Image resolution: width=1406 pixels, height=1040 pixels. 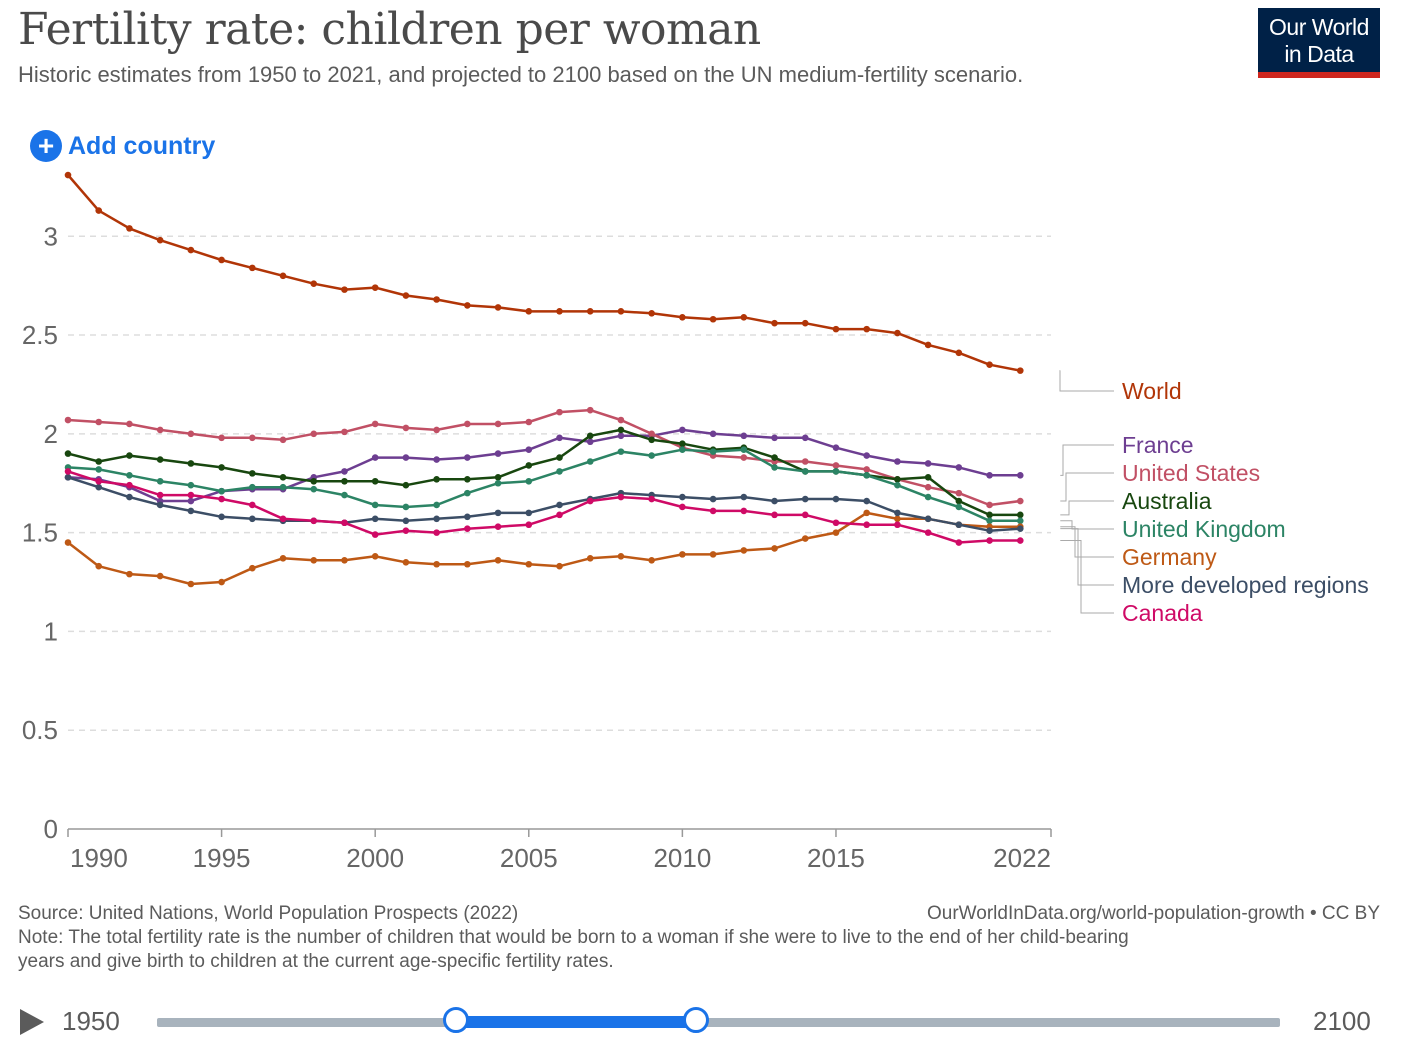 I want to click on series-united-kingdom, so click(x=544, y=485).